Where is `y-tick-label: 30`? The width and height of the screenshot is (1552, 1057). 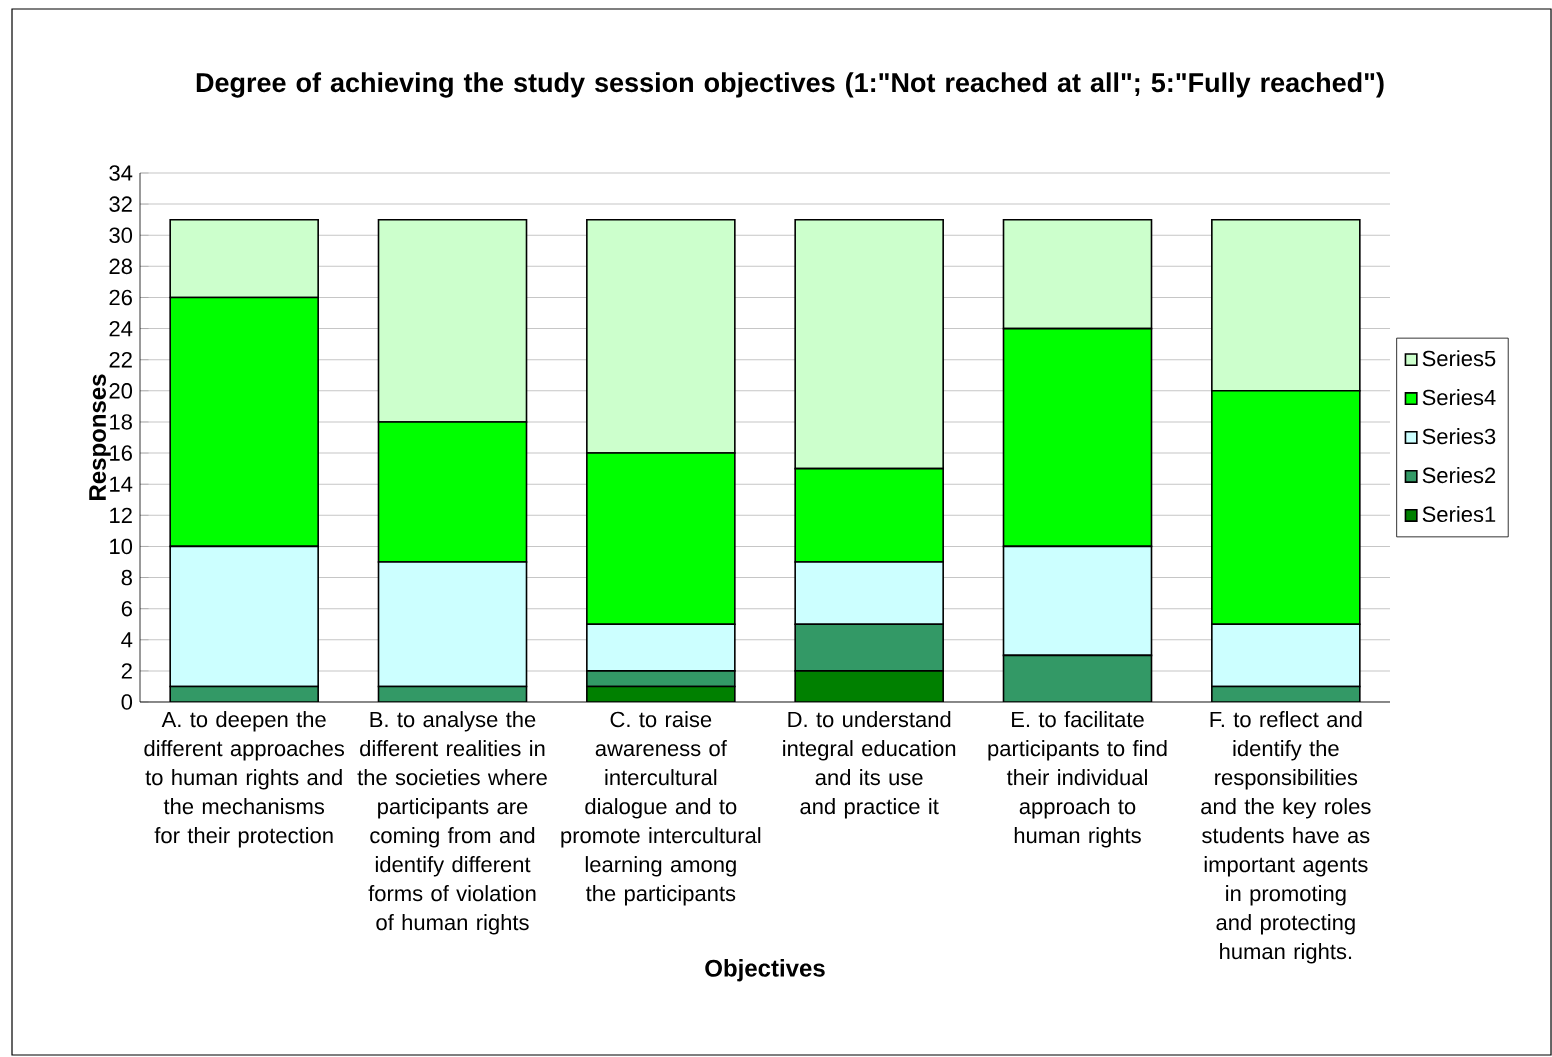 y-tick-label: 30 is located at coordinates (121, 235).